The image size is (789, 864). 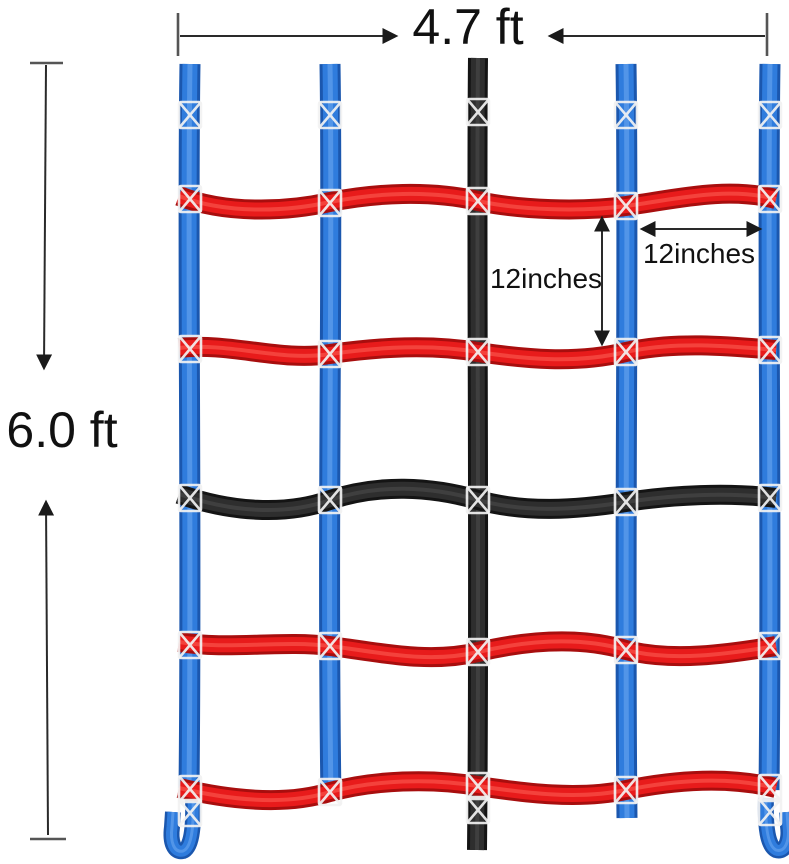 What do you see at coordinates (61, 430) in the screenshot?
I see `height-label: 6.0 ft` at bounding box center [61, 430].